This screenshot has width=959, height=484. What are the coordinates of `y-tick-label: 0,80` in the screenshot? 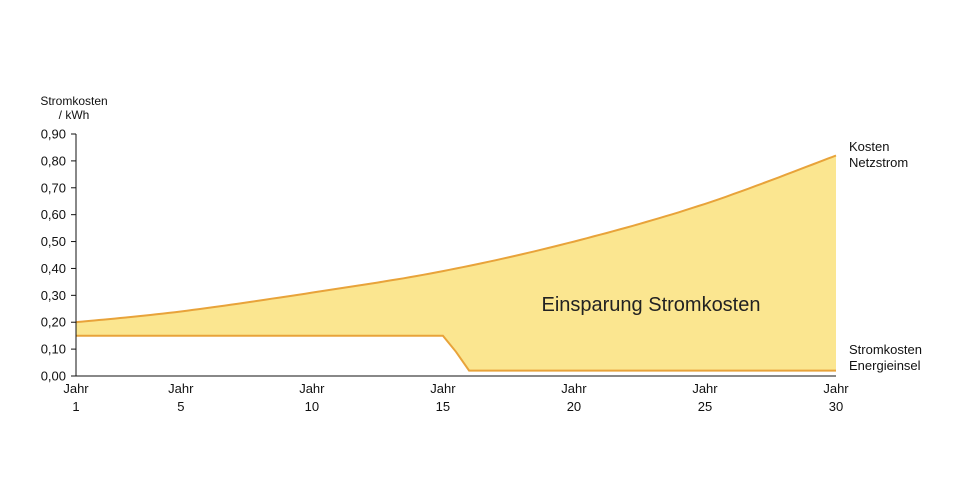 It's located at (53, 160).